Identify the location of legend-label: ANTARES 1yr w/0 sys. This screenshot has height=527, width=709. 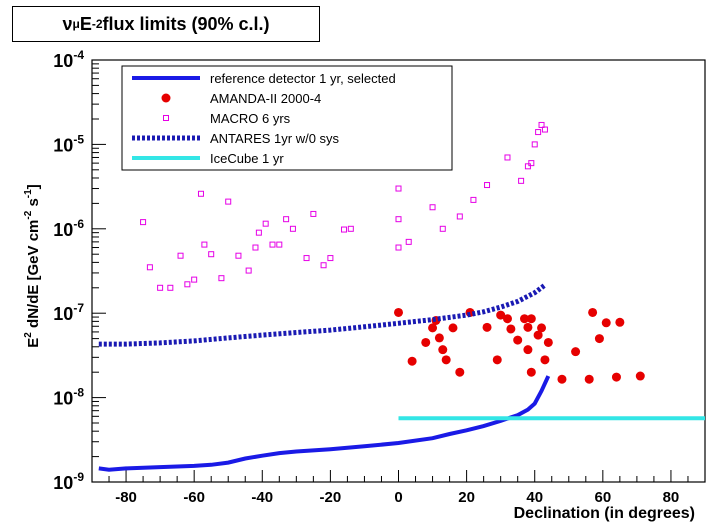
(275, 138).